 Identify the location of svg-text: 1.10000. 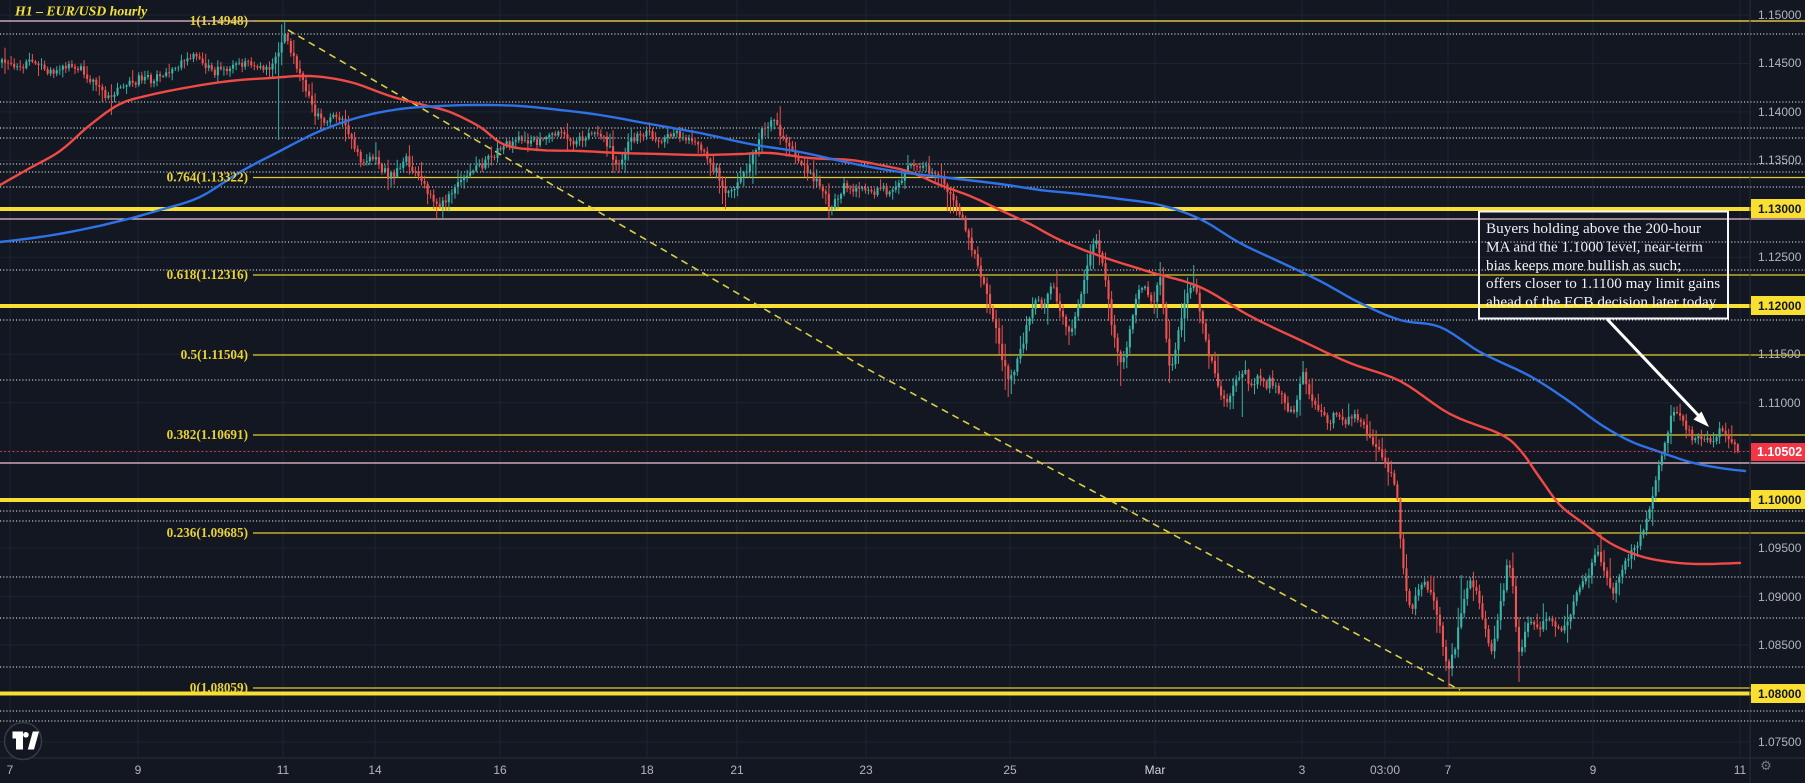
(1780, 500).